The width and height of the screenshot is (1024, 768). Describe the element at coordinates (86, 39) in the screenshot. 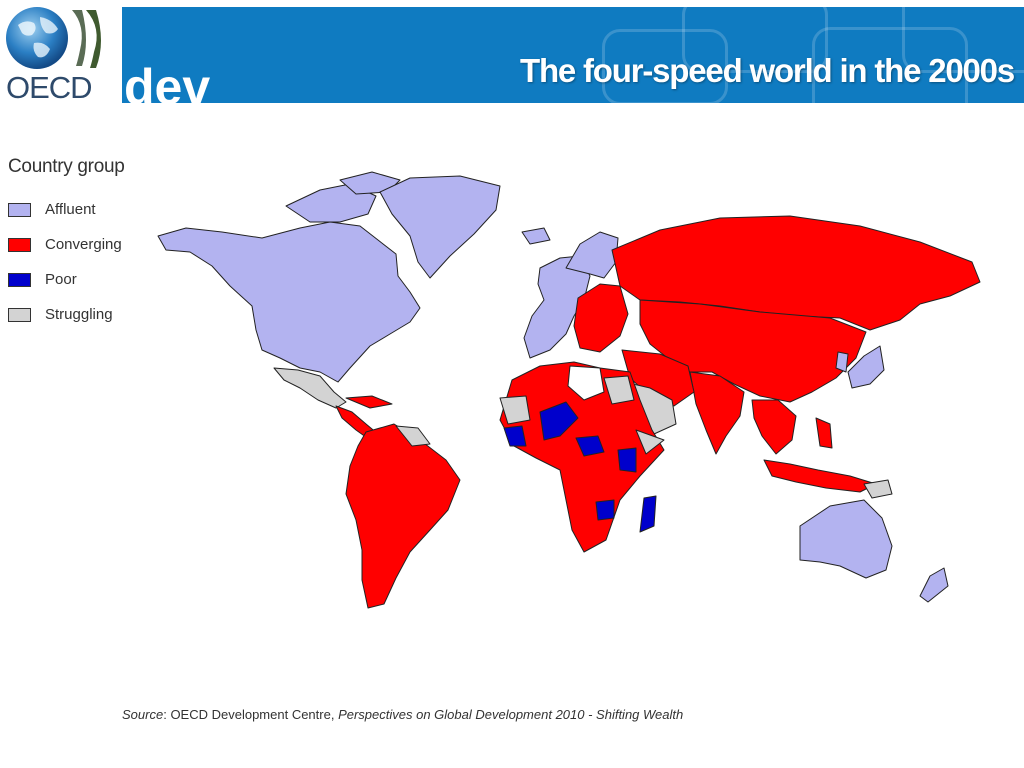

I see `oecd-bars-icon` at that location.